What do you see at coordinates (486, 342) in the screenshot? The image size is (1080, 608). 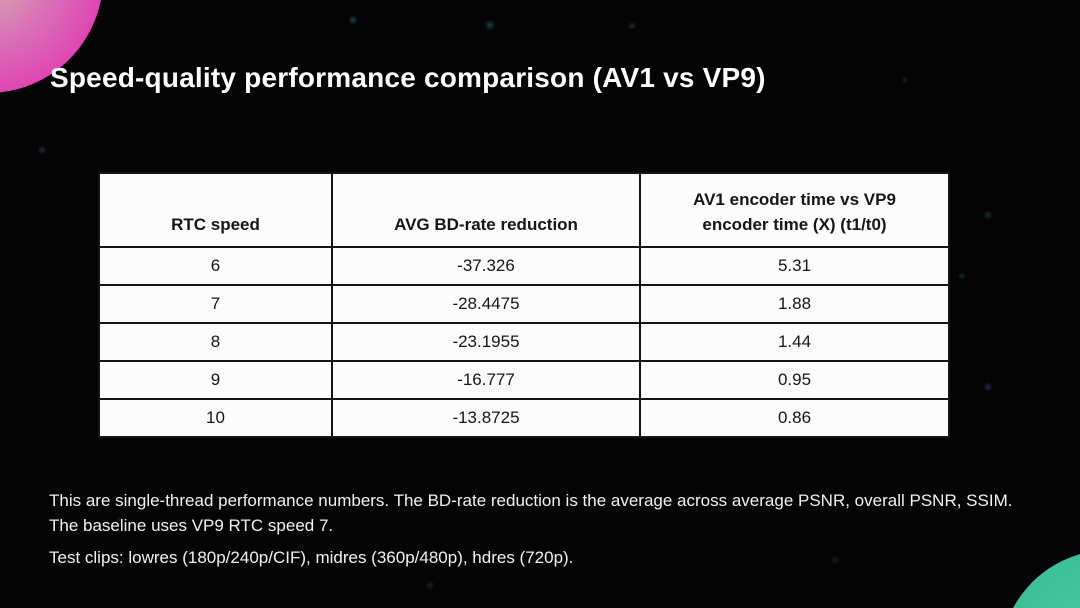 I see `cell-bd-rate: -23.1955` at bounding box center [486, 342].